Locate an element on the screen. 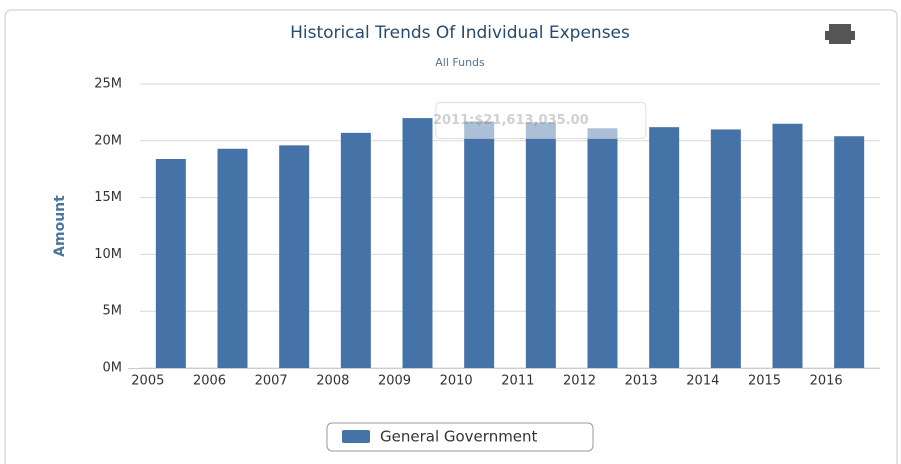 The height and width of the screenshot is (464, 901). x-tick-label: 2013 is located at coordinates (641, 381).